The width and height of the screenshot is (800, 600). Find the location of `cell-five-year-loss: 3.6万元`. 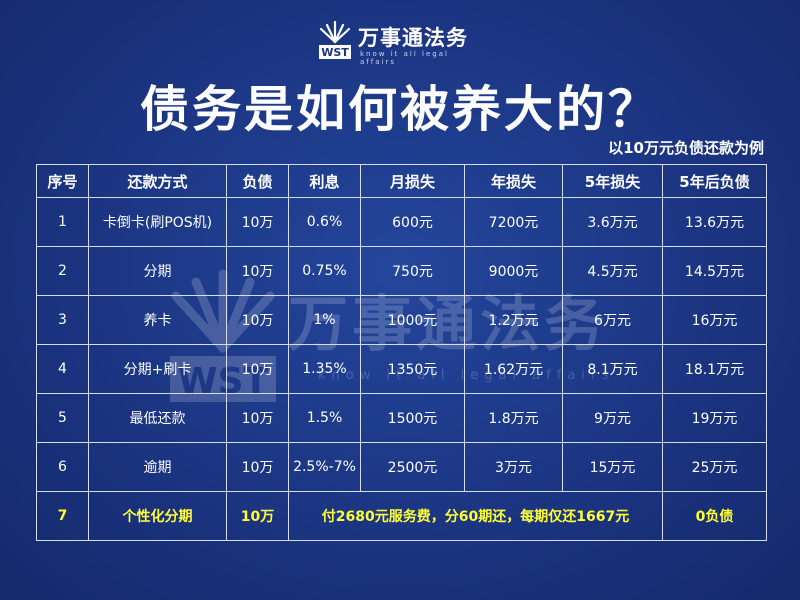

cell-five-year-loss: 3.6万元 is located at coordinates (612, 222).